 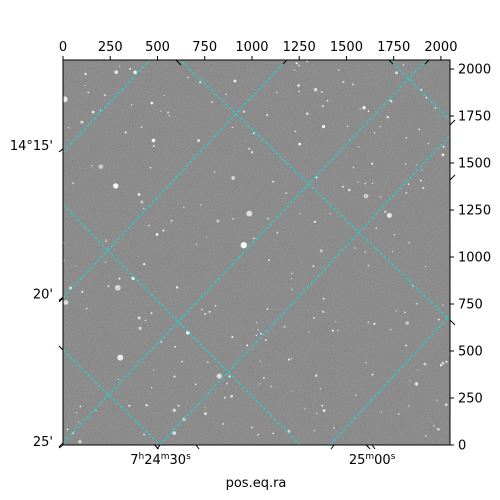 I want to click on x-axis-label: pos.eq.ra, so click(x=256, y=483).